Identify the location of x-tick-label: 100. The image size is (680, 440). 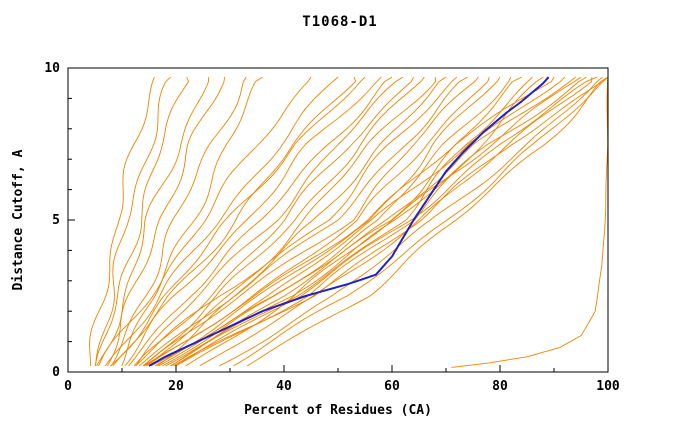
(608, 386).